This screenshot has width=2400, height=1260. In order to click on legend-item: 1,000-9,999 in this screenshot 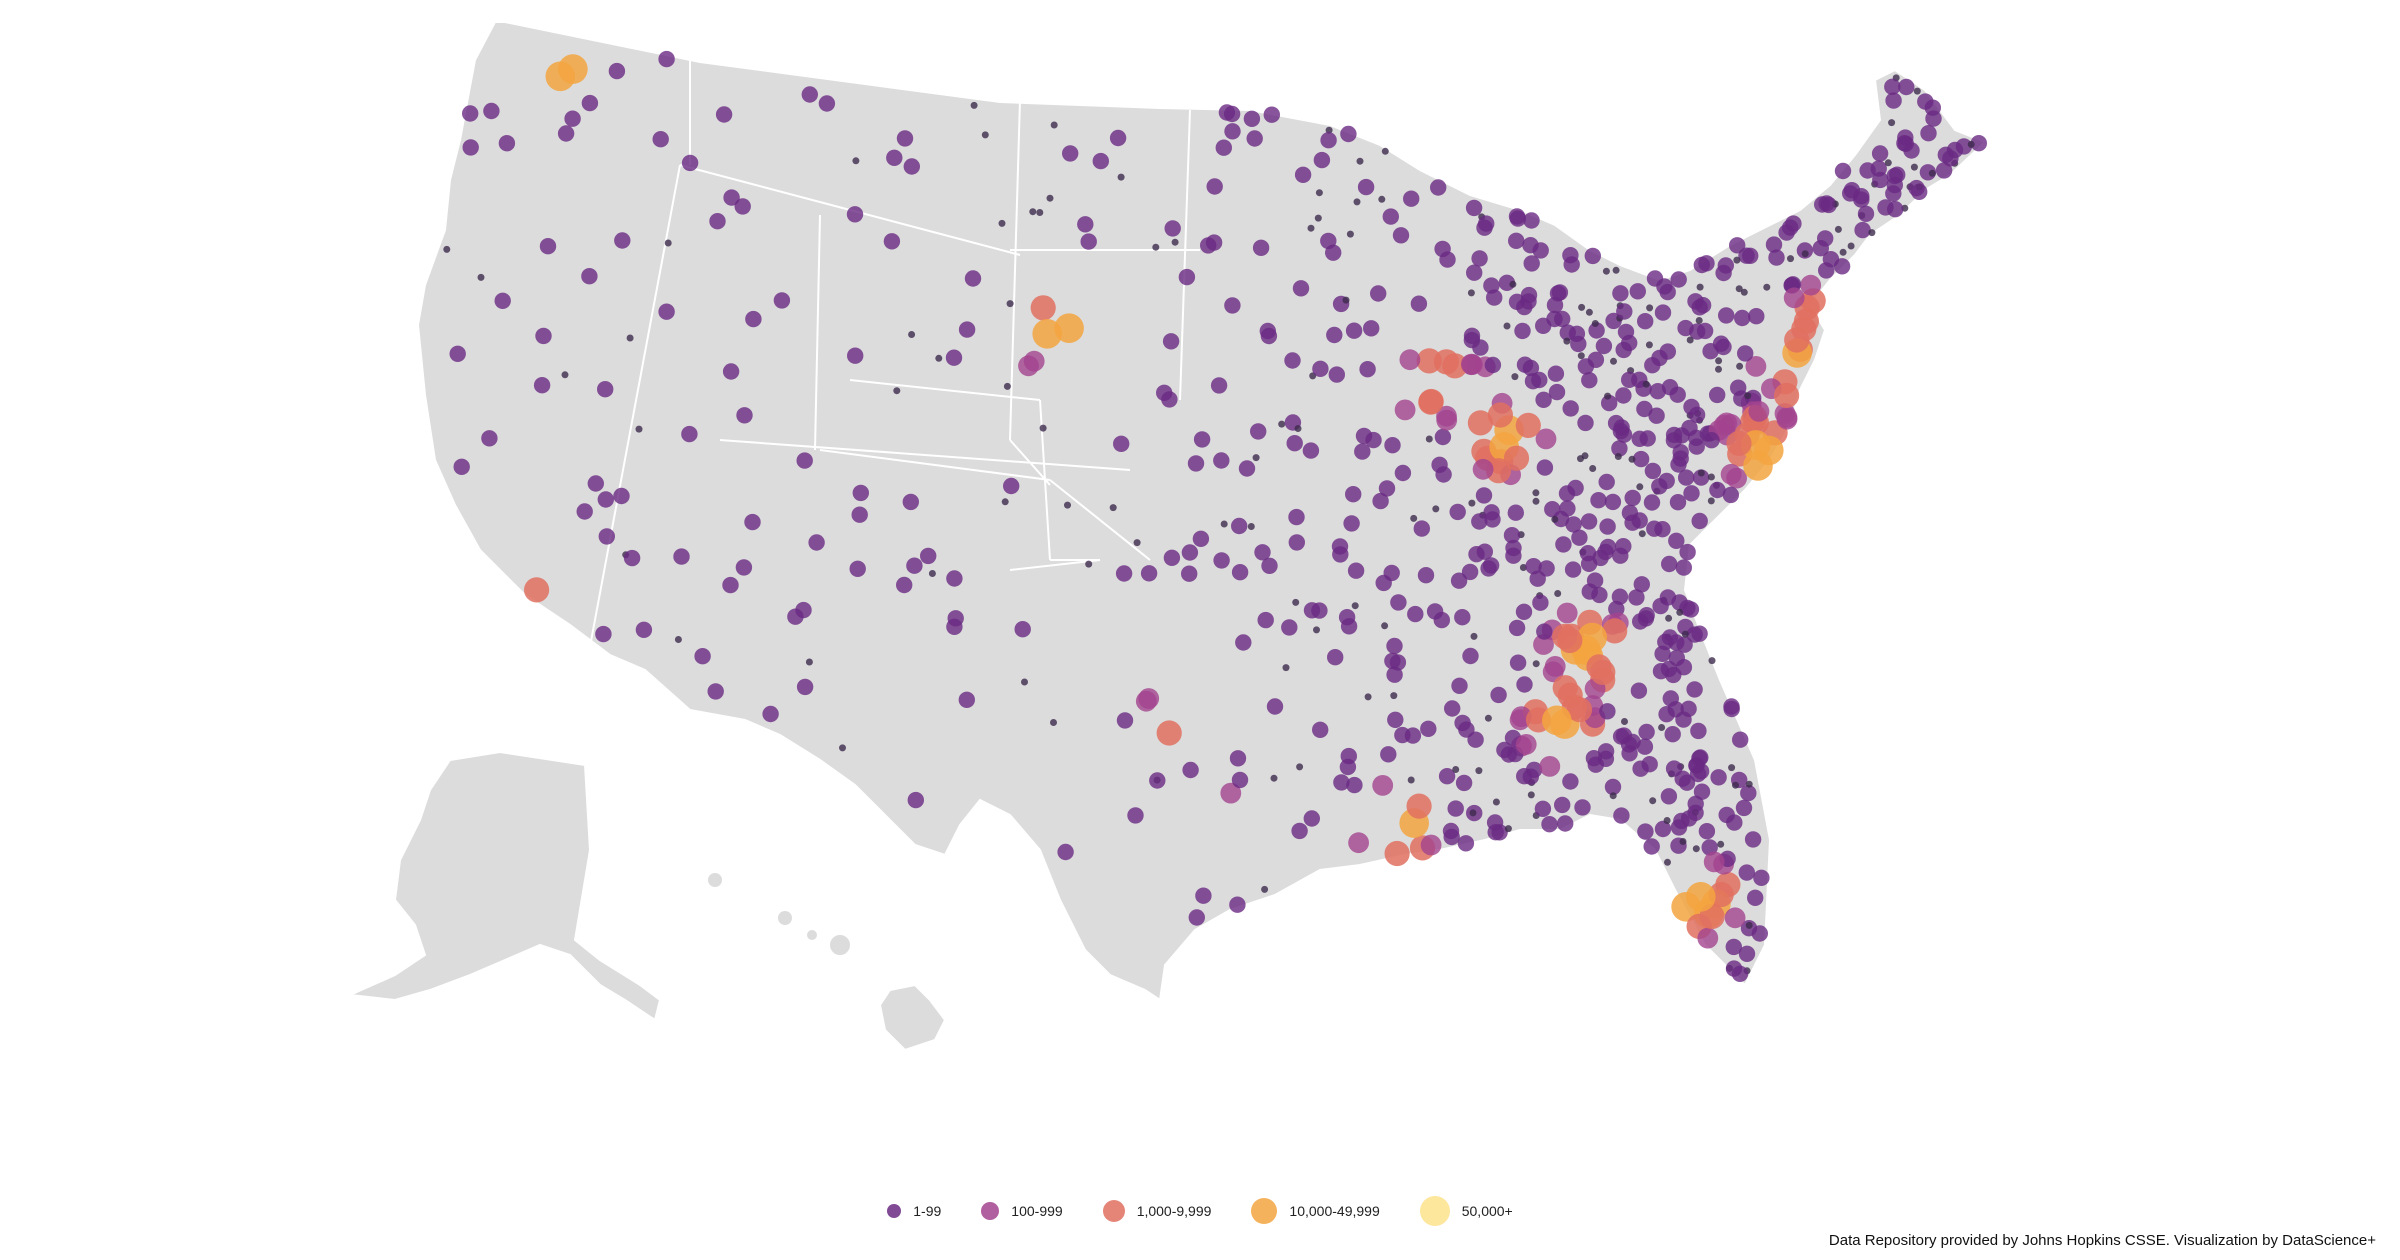, I will do `click(1156, 1211)`.